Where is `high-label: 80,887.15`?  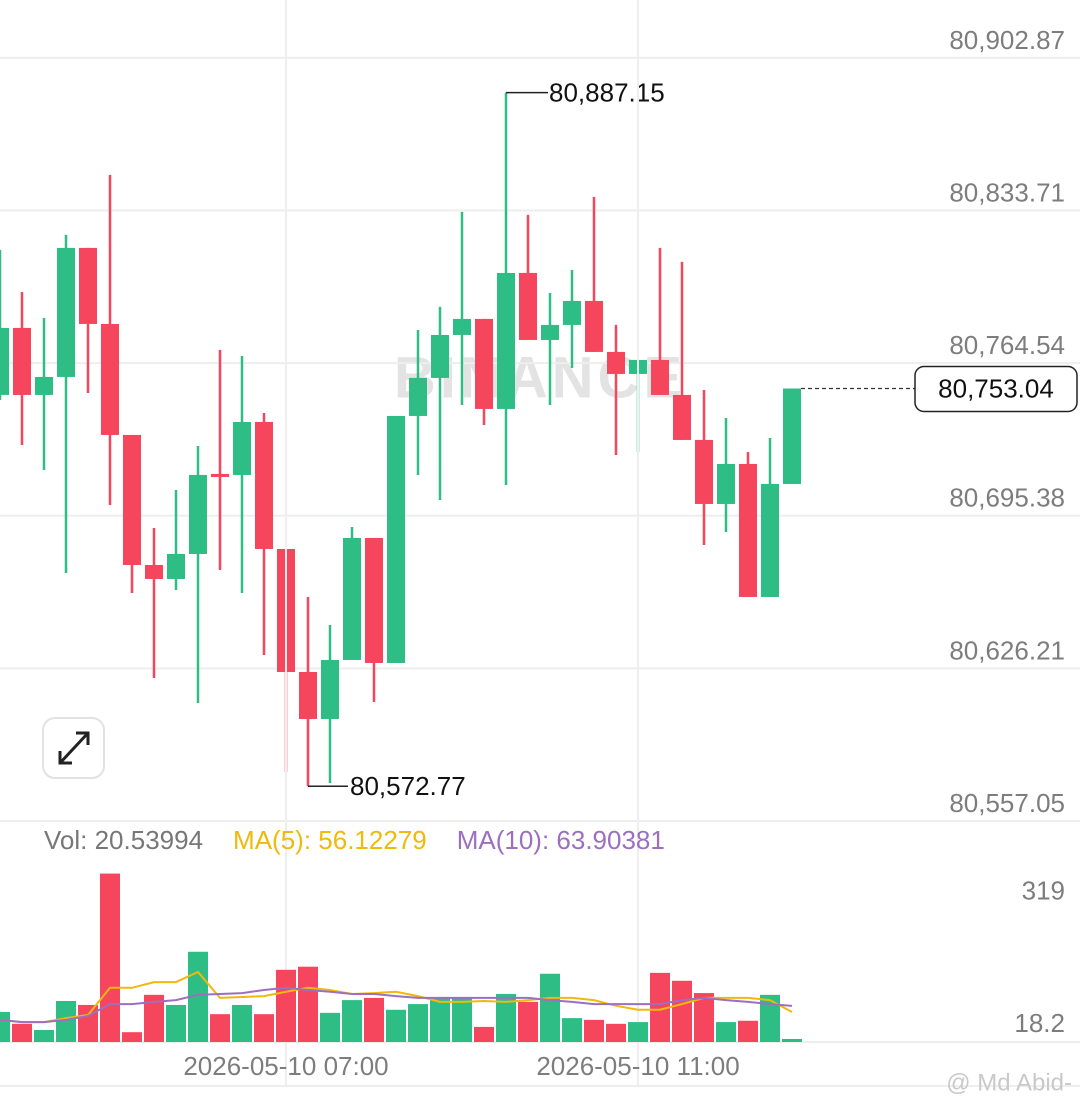
high-label: 80,887.15 is located at coordinates (607, 92).